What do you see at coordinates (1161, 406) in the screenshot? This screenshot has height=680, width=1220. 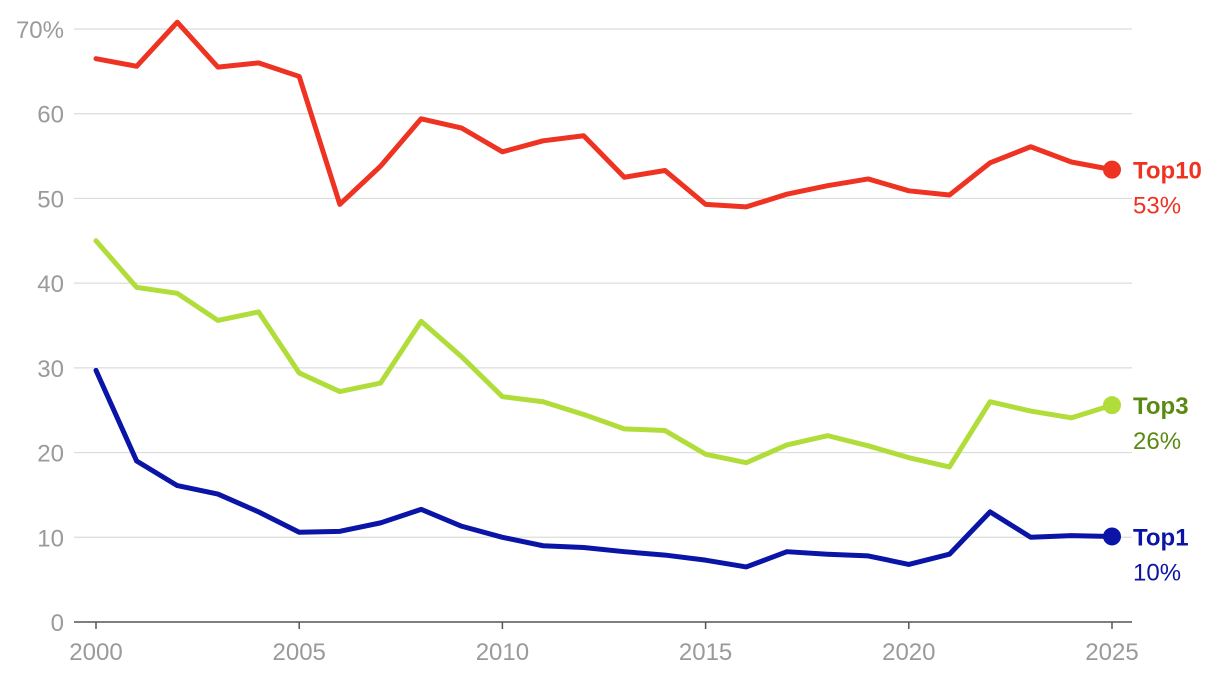 I see `series-name-top3: Top3` at bounding box center [1161, 406].